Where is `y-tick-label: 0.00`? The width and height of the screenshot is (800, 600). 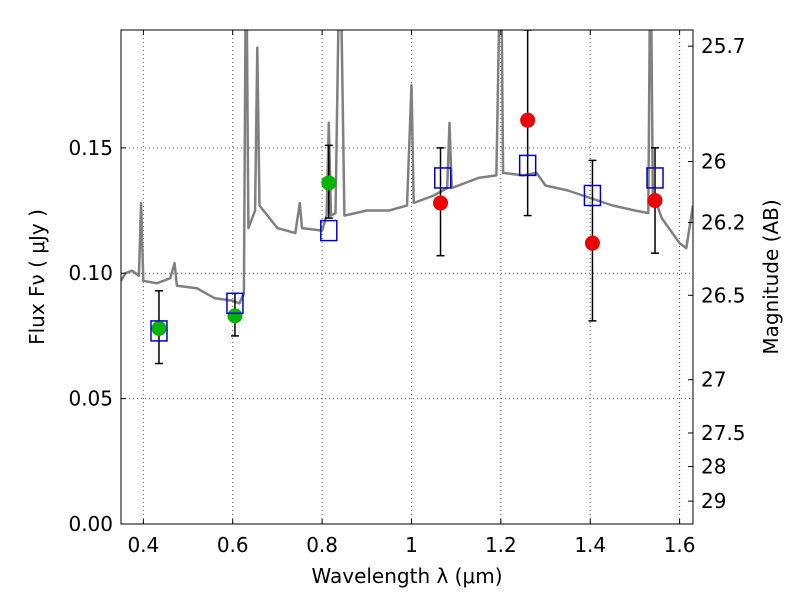 y-tick-label: 0.00 is located at coordinates (90, 524).